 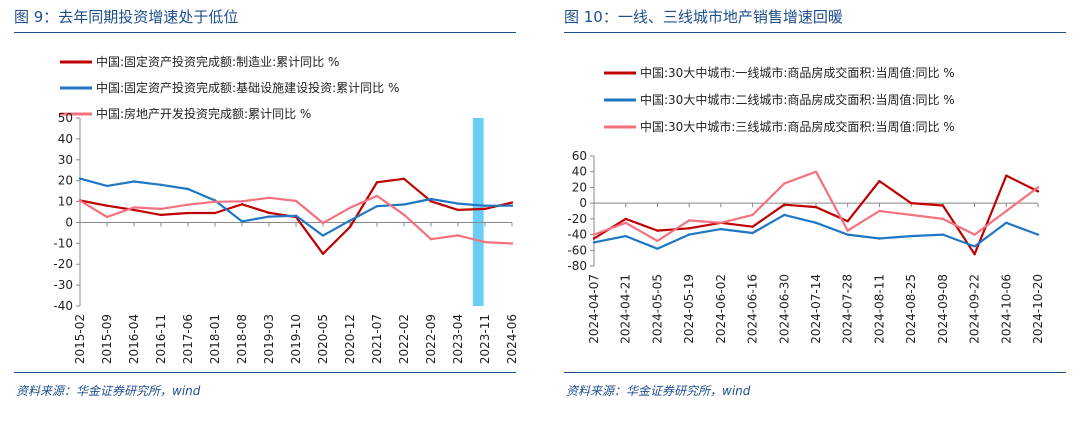 What do you see at coordinates (69, 222) in the screenshot?
I see `y-tick-label-left-0: 0` at bounding box center [69, 222].